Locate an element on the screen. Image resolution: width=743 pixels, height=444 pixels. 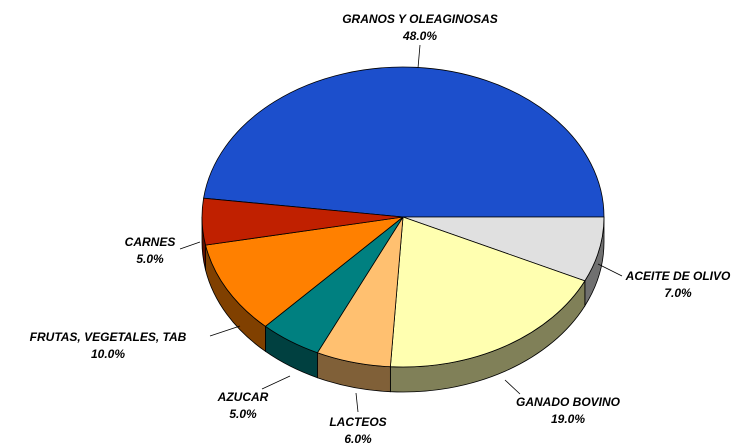
slice-value-label: 10.0% is located at coordinates (108, 354).